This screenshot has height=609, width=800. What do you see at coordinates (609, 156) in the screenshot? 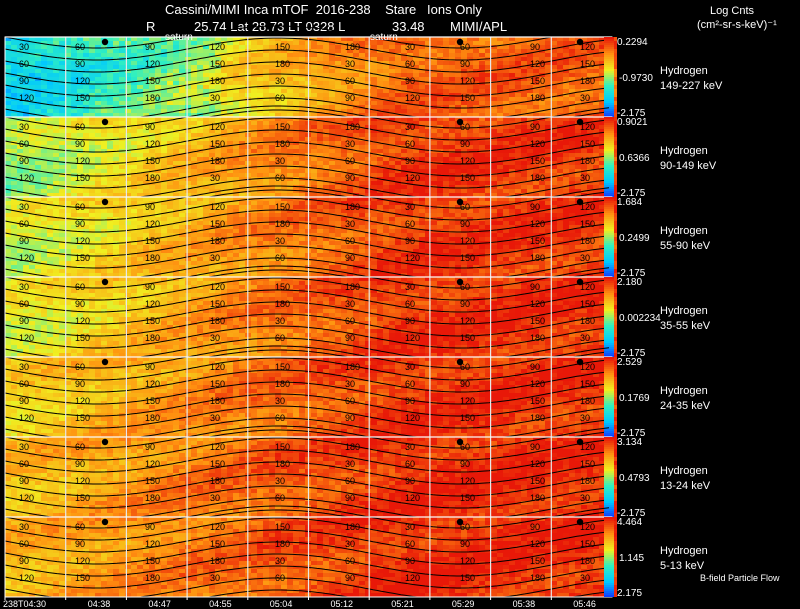
I see `colorbar-segment` at bounding box center [609, 156].